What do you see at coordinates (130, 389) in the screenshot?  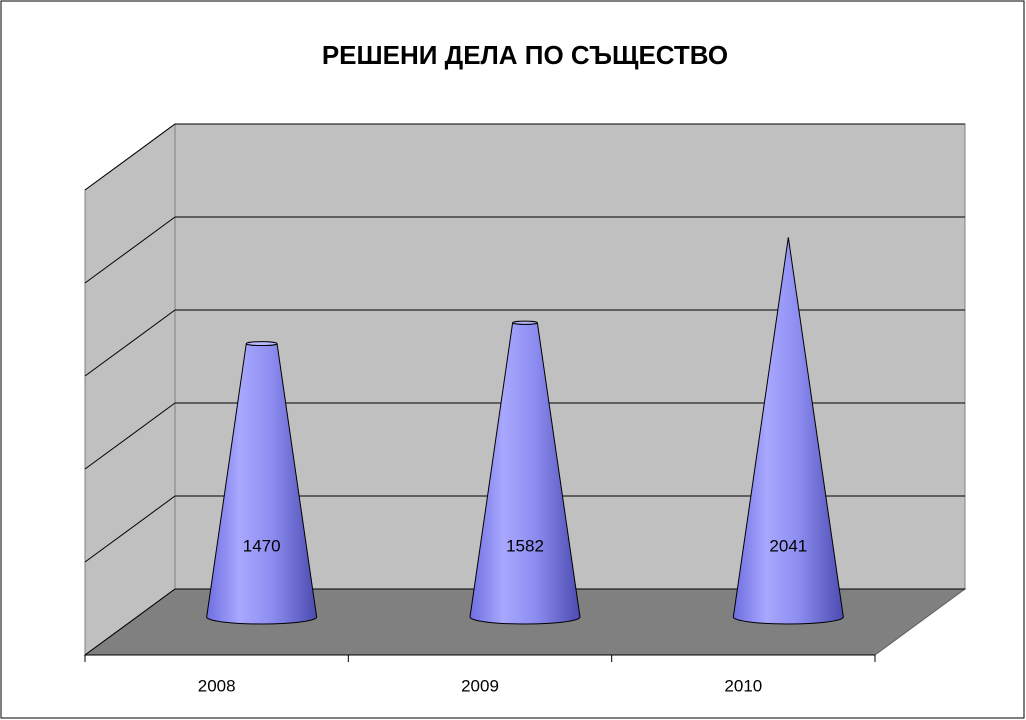 I see `side-wall` at bounding box center [130, 389].